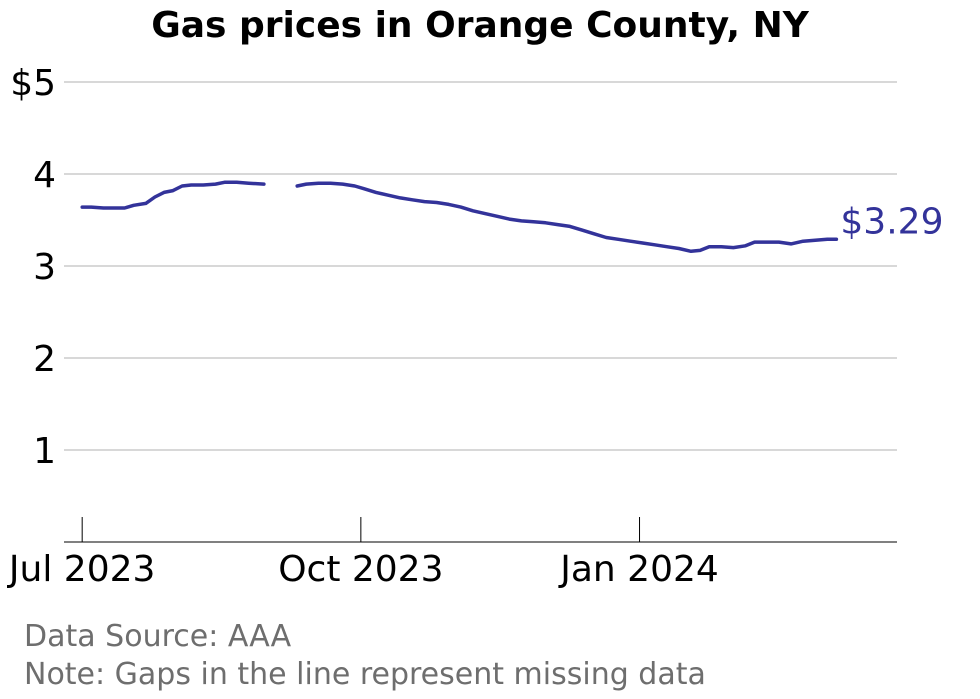  I want to click on end-value-label: $3.29, so click(891, 221).